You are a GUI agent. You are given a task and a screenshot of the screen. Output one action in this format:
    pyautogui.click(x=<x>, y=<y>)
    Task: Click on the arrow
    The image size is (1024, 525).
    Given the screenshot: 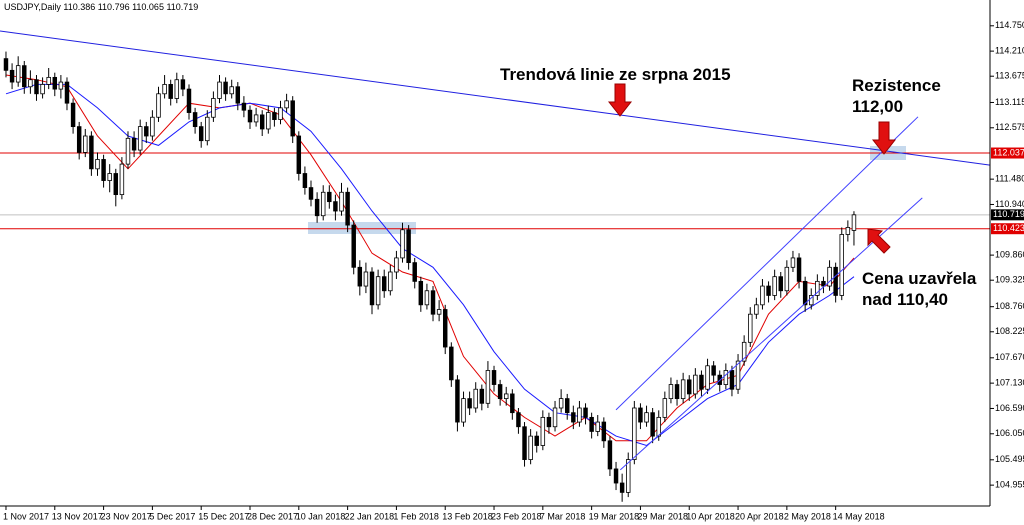 What is the action you would take?
    pyautogui.click(x=620, y=100)
    